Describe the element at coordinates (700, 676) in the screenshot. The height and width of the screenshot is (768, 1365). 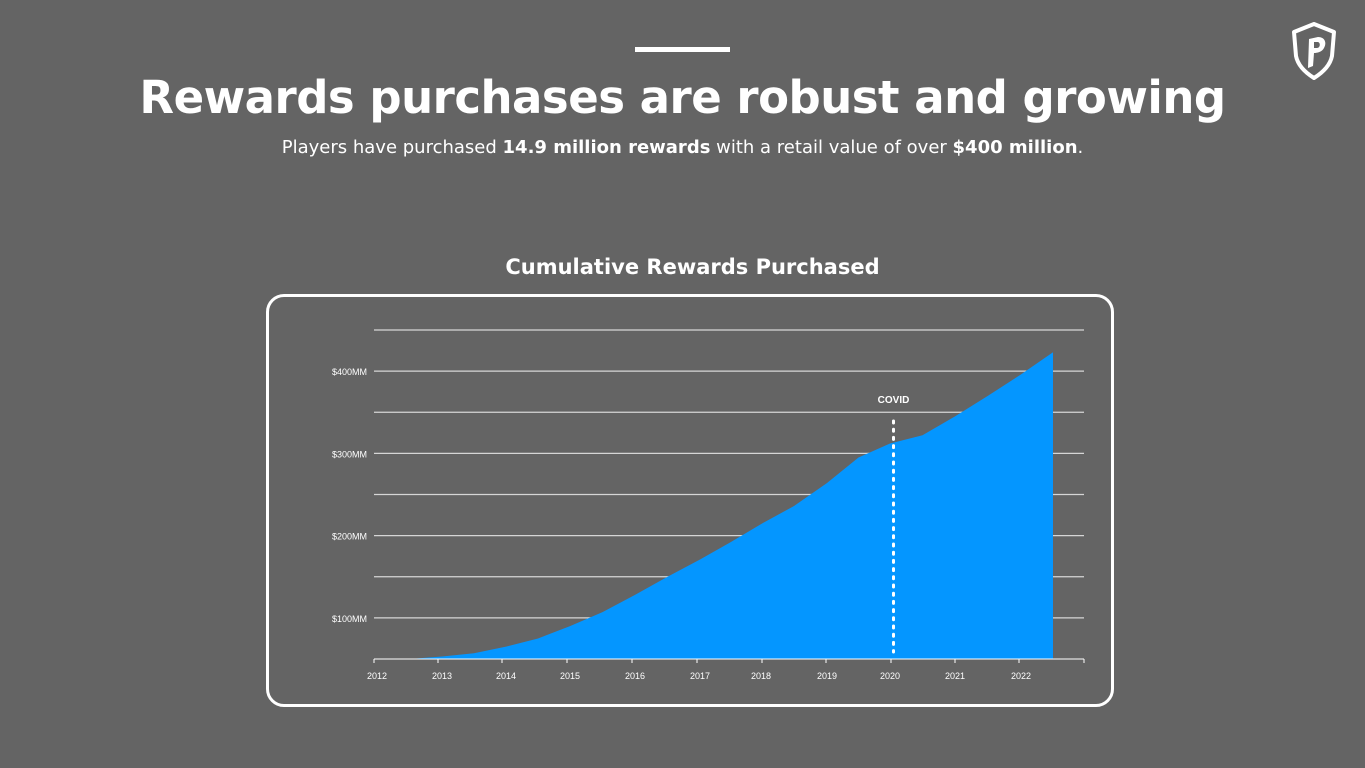
I see `x-tick-label: 2017` at that location.